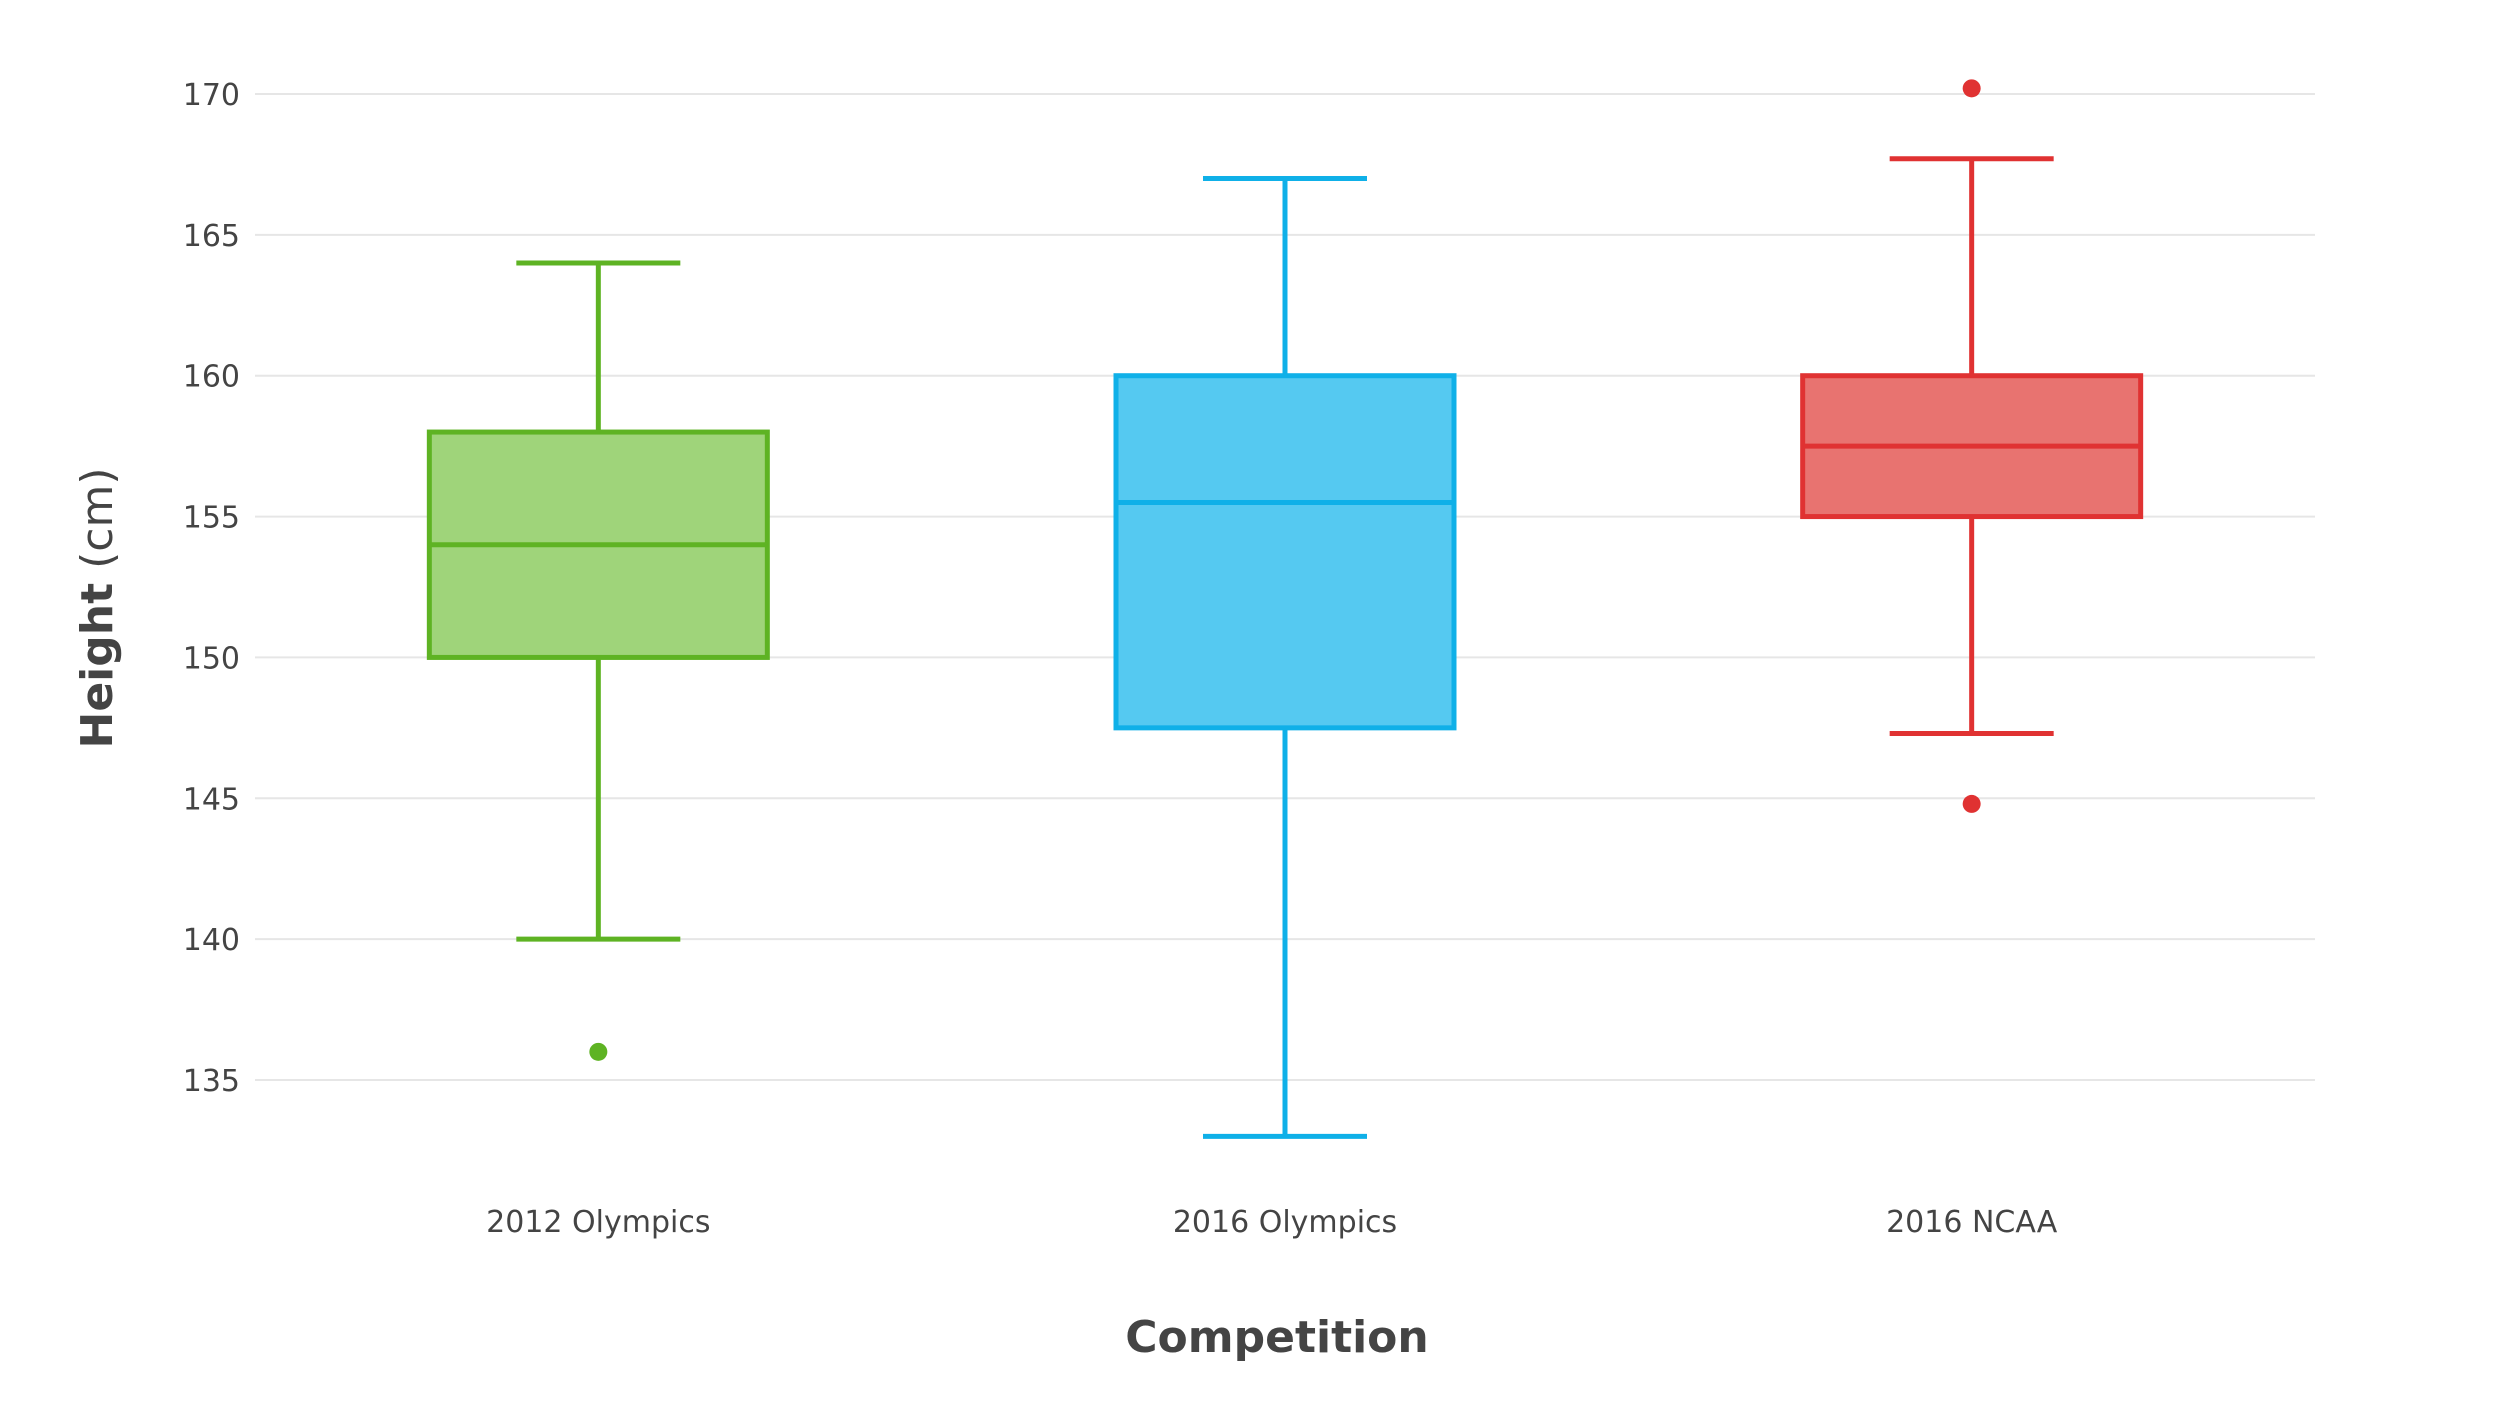  I want to click on x-tick-label: 2012 Olympics, so click(598, 1222).